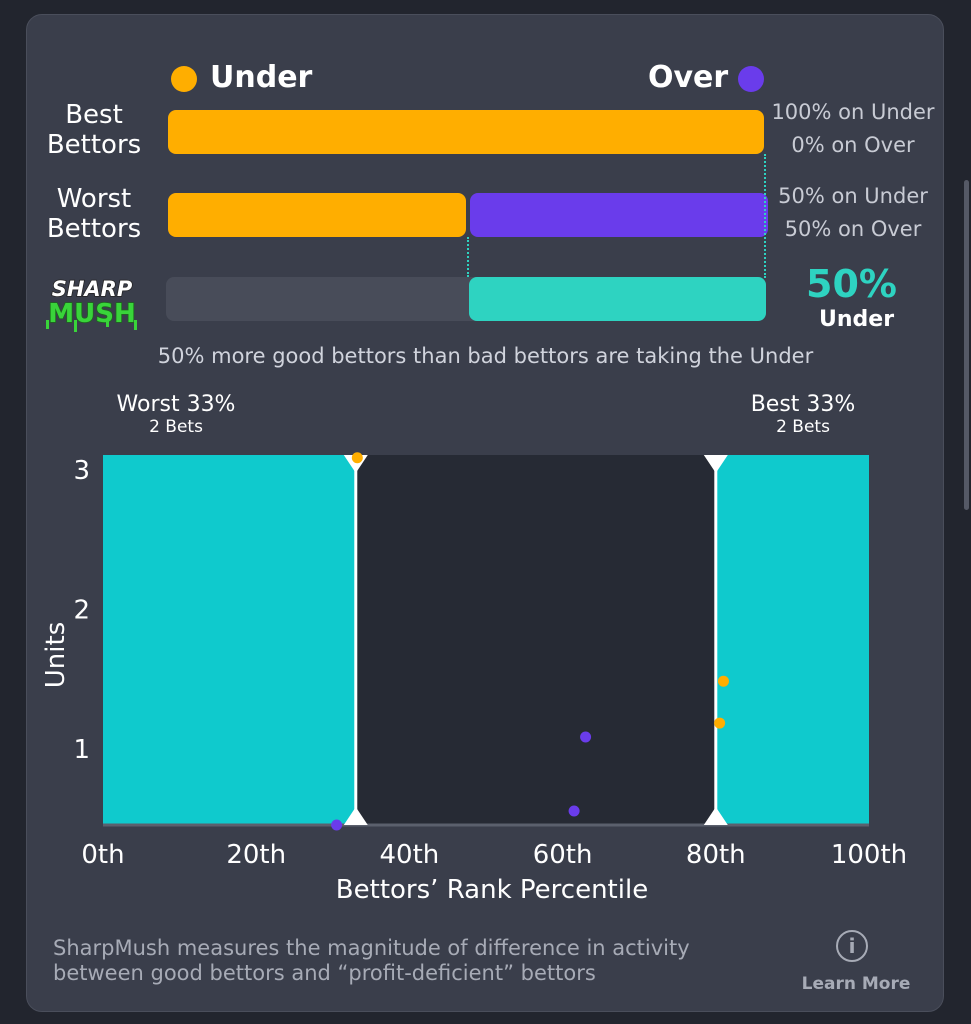 The height and width of the screenshot is (1024, 971). I want to click on under-legend-label: Under, so click(261, 77).